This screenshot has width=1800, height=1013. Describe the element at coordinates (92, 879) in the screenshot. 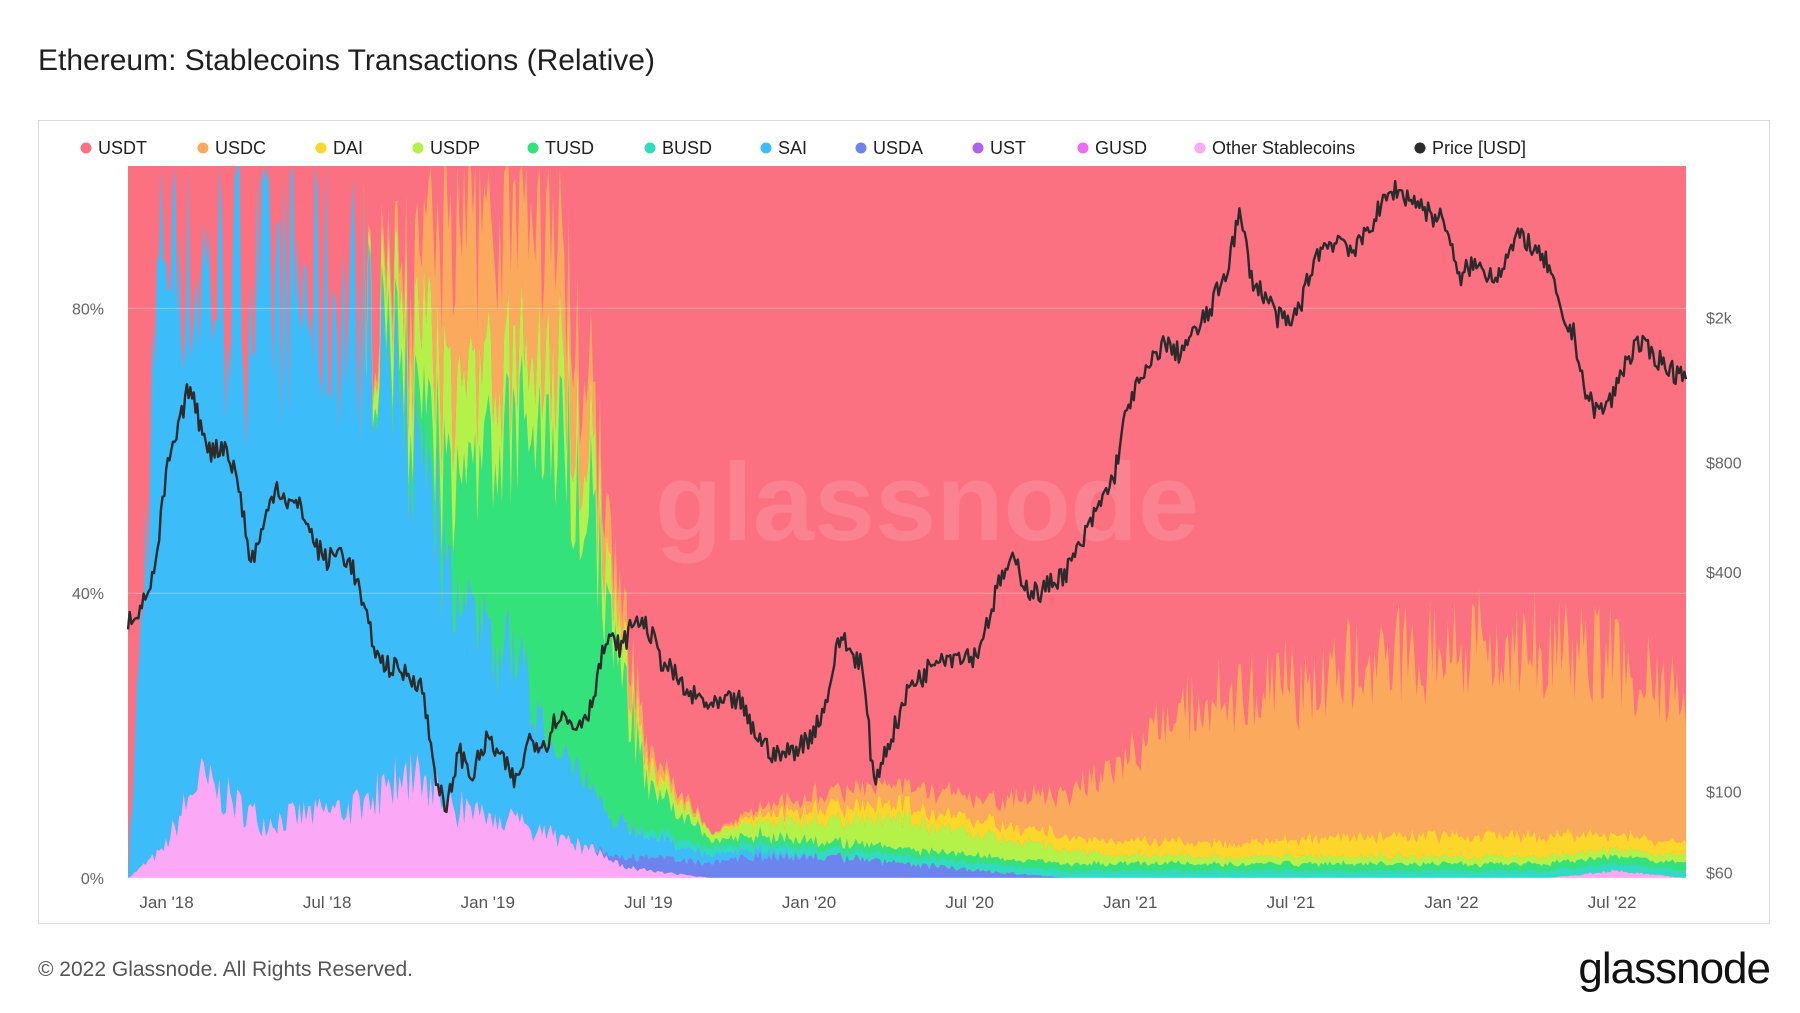

I see `y-left-tick-label: 0%` at that location.